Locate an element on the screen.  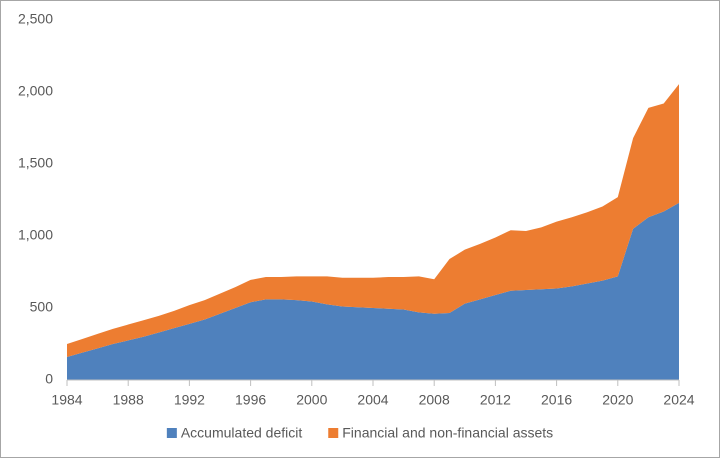
x-tick-label: 2004 is located at coordinates (372, 400).